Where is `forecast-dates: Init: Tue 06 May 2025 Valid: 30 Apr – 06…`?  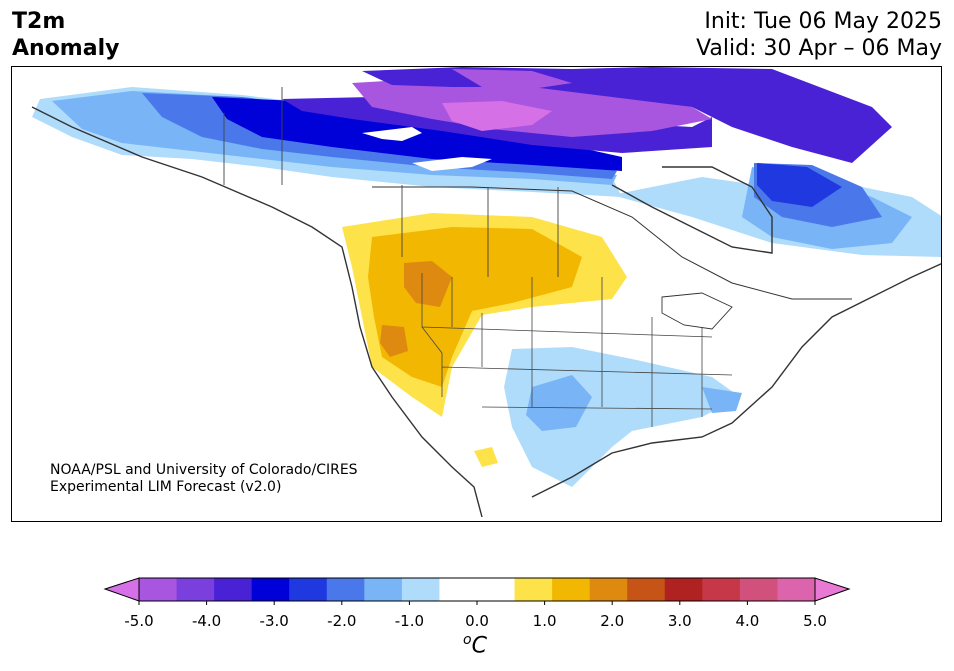 forecast-dates: Init: Tue 06 May 2025 Valid: 30 Apr – 06… is located at coordinates (819, 35).